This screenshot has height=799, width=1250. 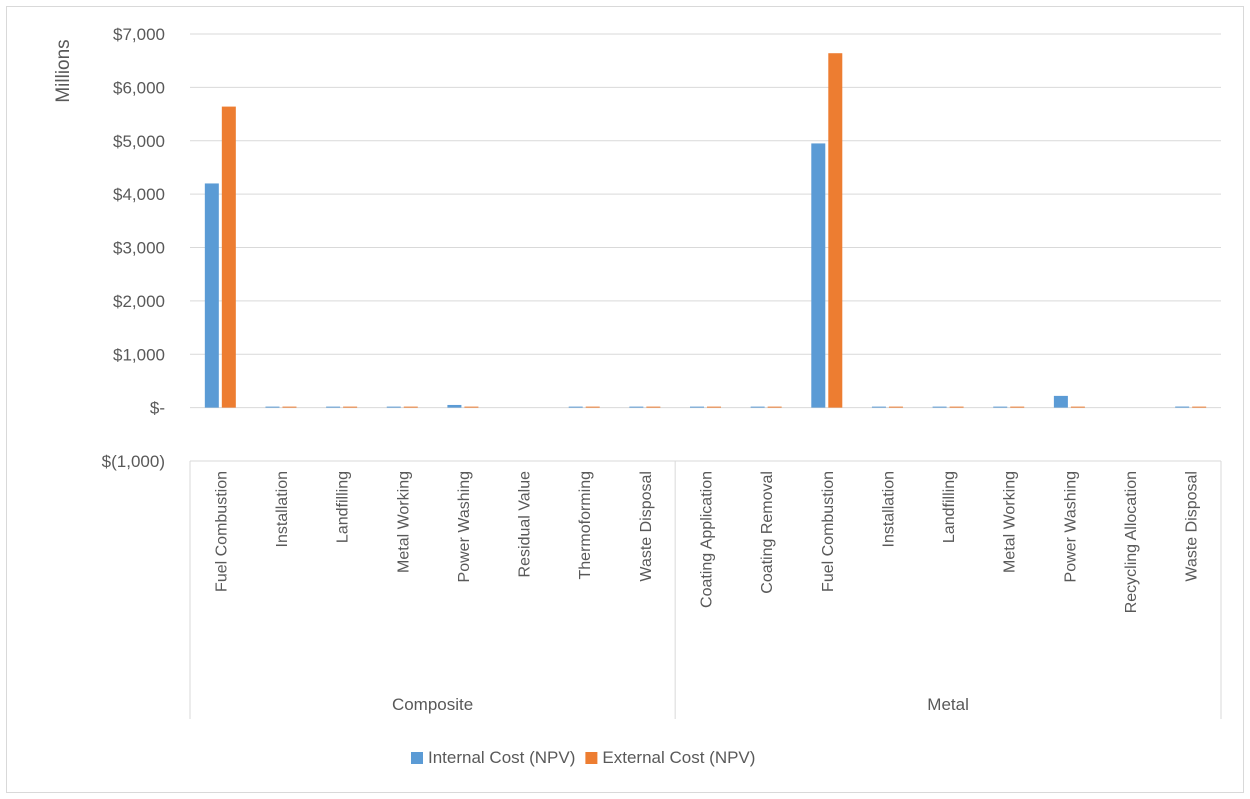 I want to click on category-label: Residual Value, so click(x=525, y=524).